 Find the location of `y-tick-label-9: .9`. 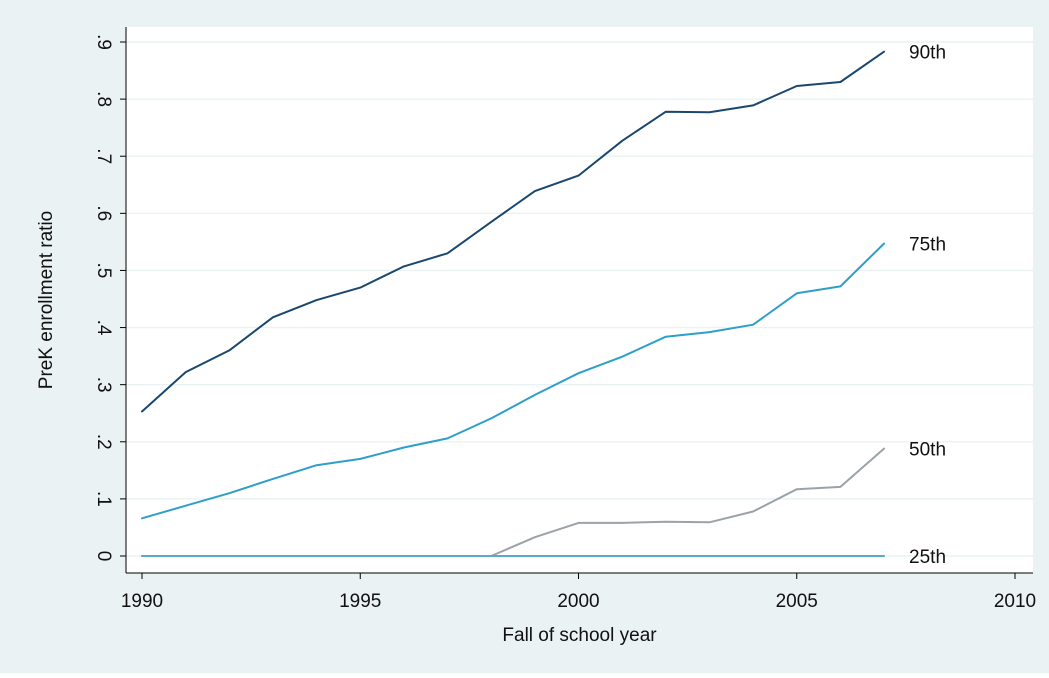

y-tick-label-9: .9 is located at coordinates (103, 42).